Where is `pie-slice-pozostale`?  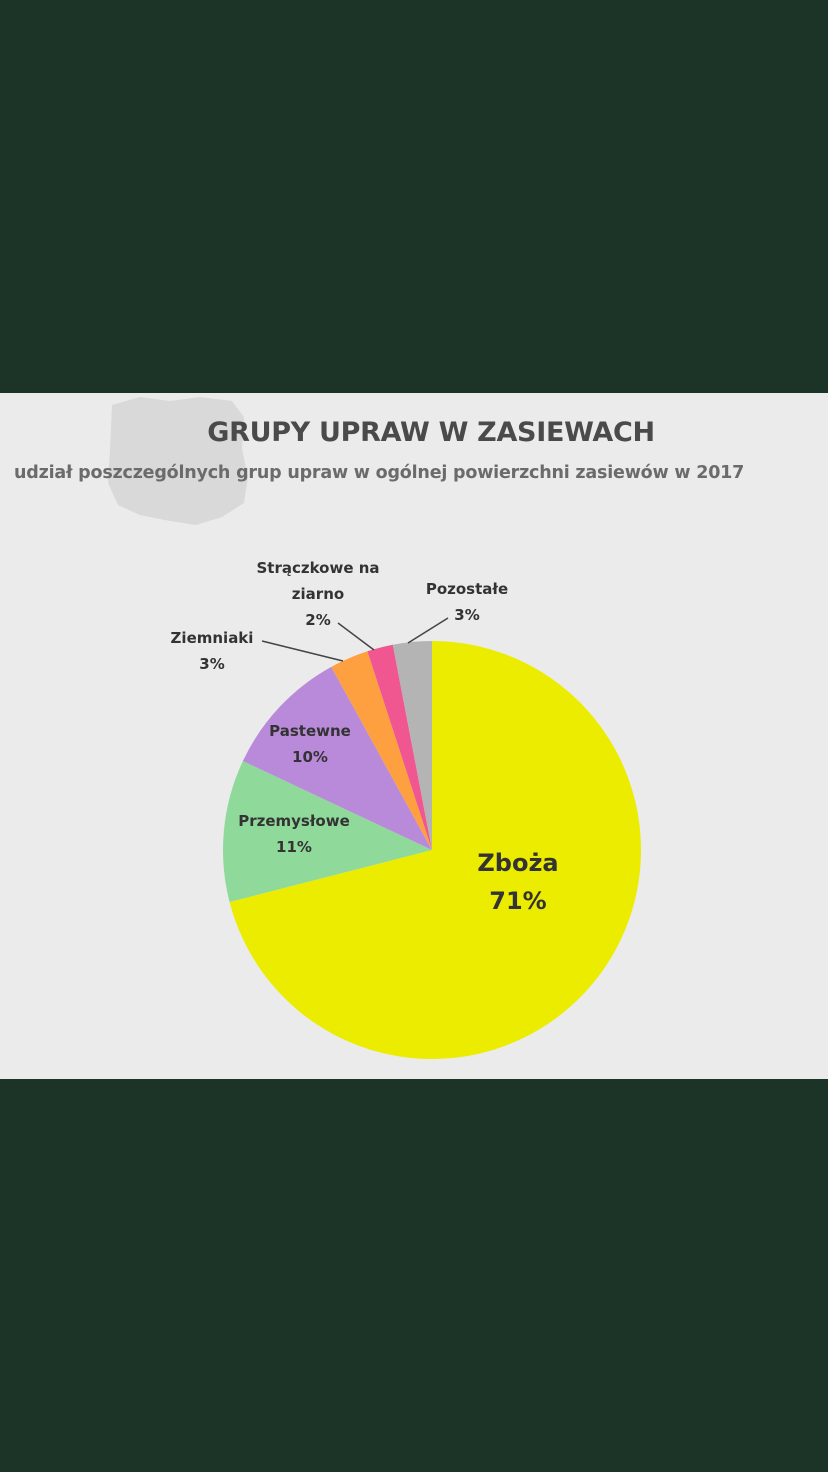
pie-slice-pozostale is located at coordinates (412, 745).